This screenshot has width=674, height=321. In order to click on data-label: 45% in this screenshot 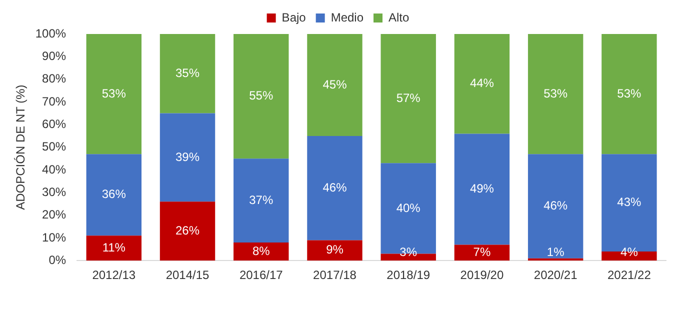, I will do `click(335, 84)`.